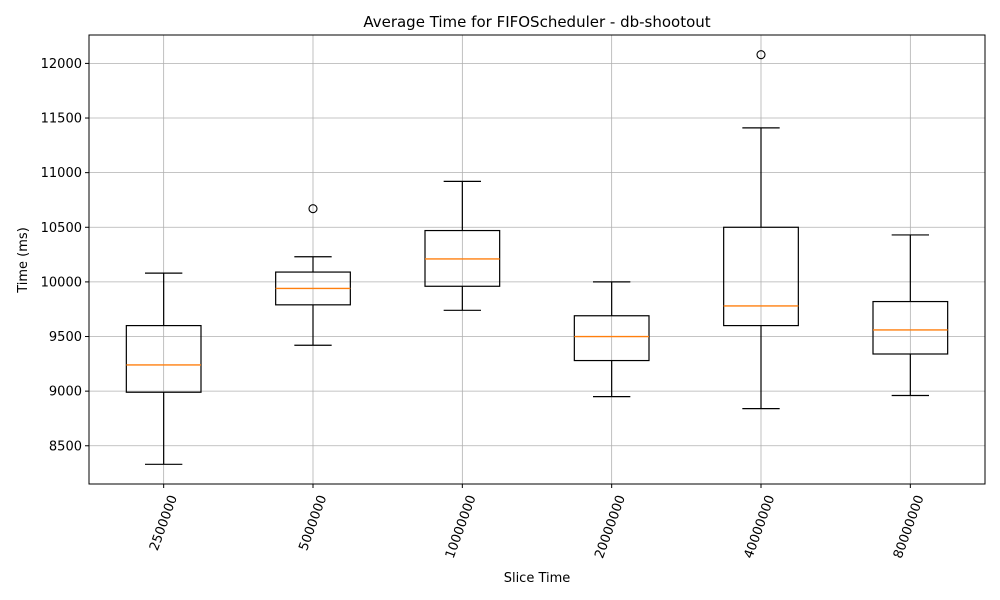 The image size is (1000, 600). I want to click on y-tick-label: 11000, so click(61, 173).